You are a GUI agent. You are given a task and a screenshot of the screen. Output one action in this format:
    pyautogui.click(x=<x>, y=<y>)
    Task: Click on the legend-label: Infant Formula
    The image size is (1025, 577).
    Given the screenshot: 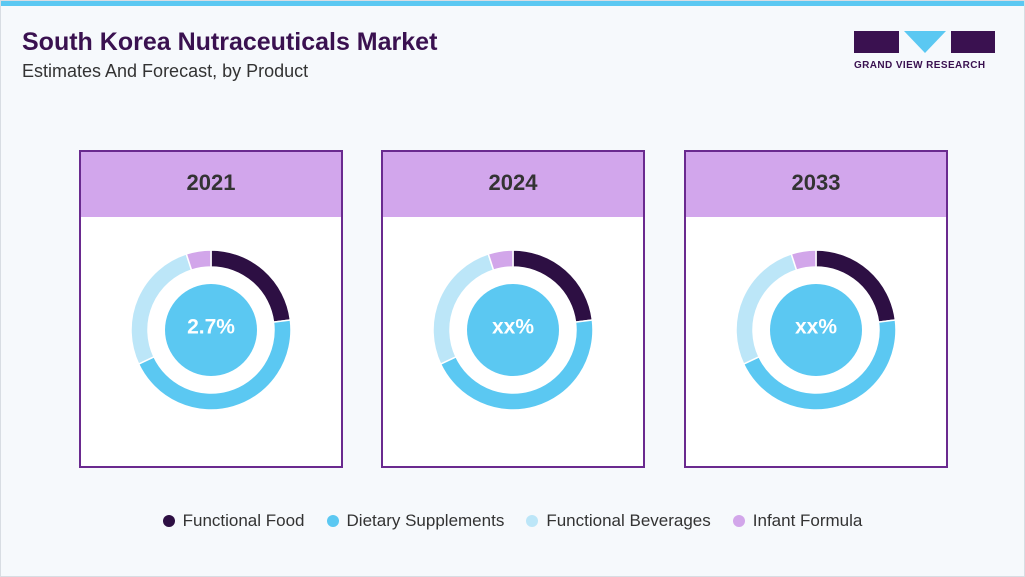 What is the action you would take?
    pyautogui.click(x=807, y=520)
    